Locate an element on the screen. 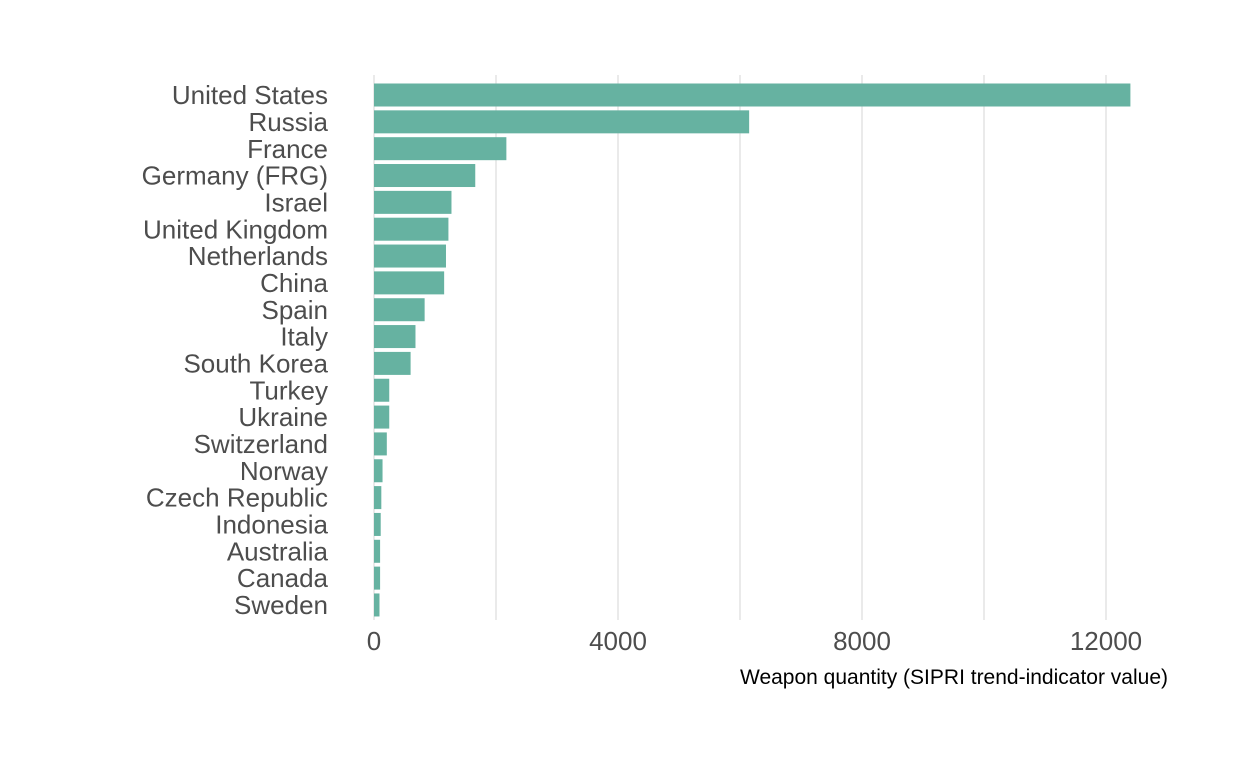  x-tick-label: 4000 is located at coordinates (618, 641).